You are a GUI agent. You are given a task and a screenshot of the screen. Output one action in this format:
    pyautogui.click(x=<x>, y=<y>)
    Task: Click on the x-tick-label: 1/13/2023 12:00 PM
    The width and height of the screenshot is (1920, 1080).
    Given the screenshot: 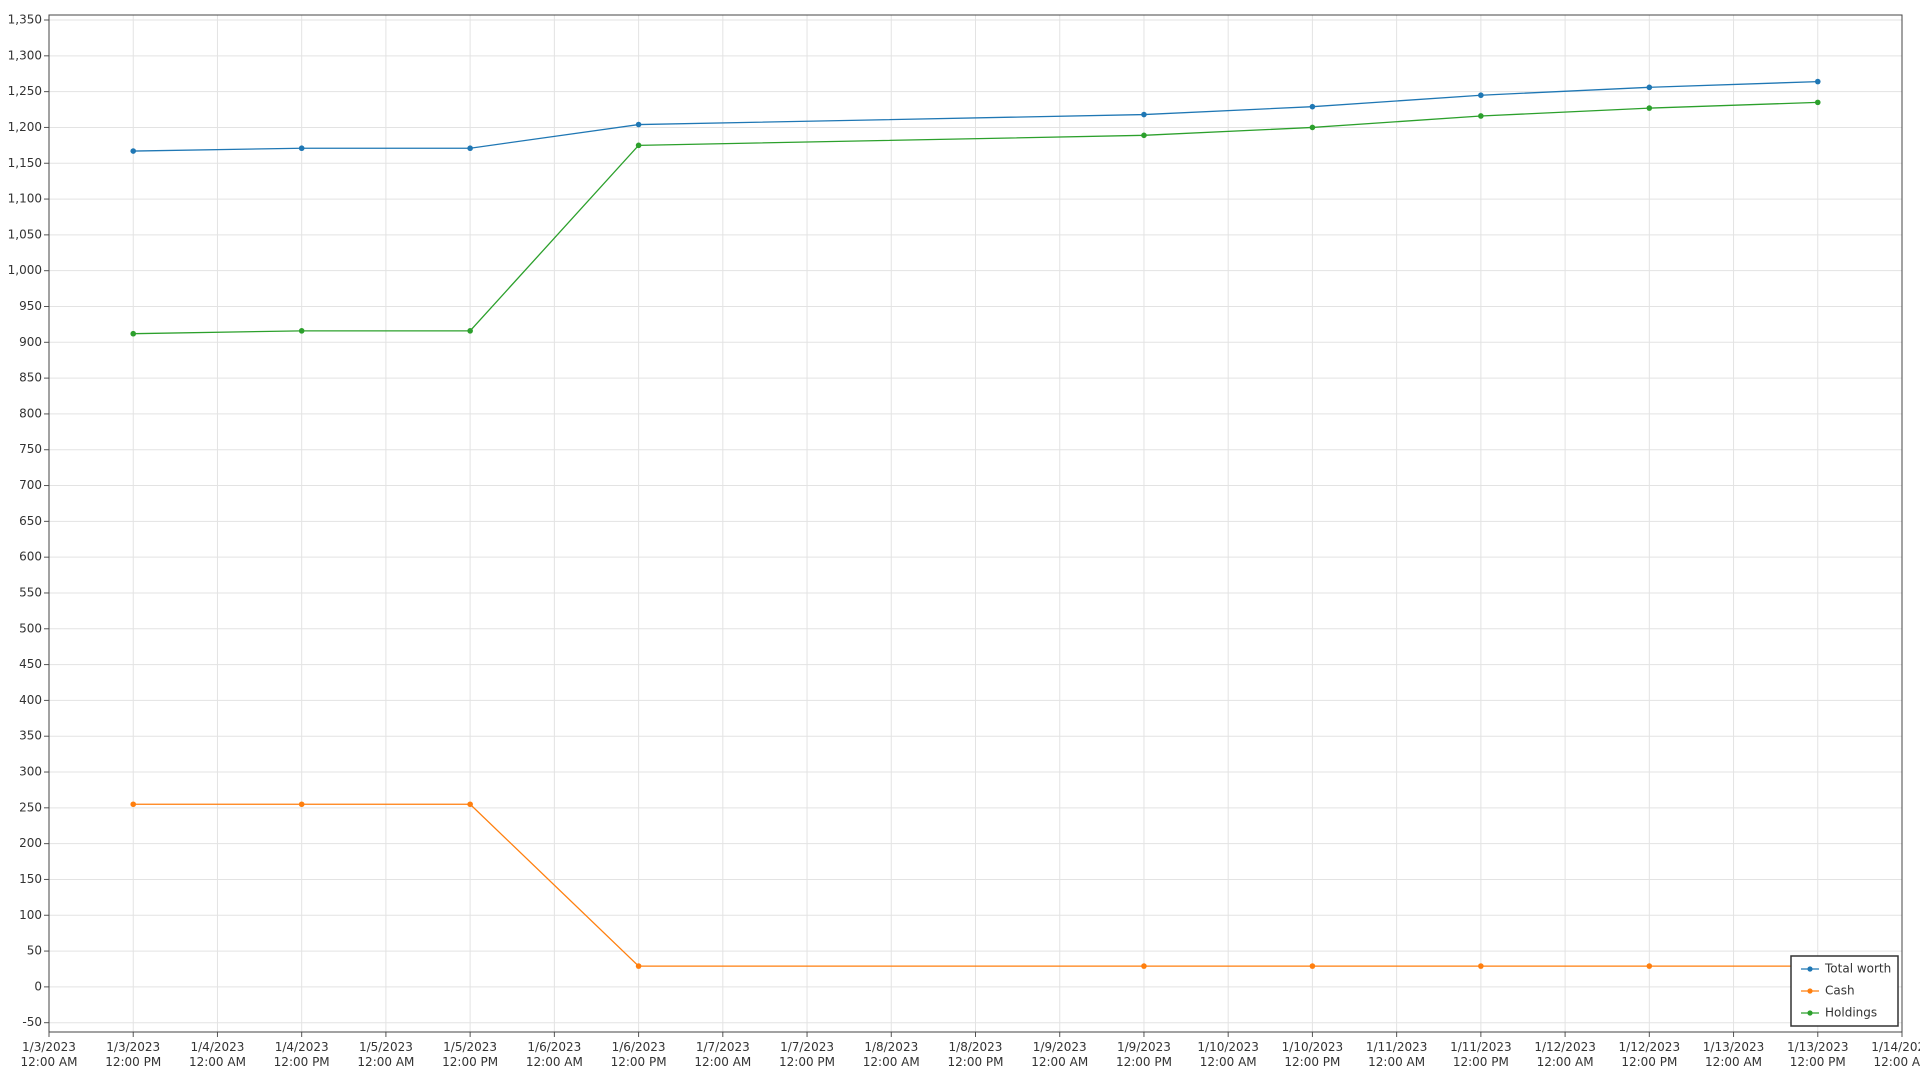 What is the action you would take?
    pyautogui.click(x=1818, y=1054)
    